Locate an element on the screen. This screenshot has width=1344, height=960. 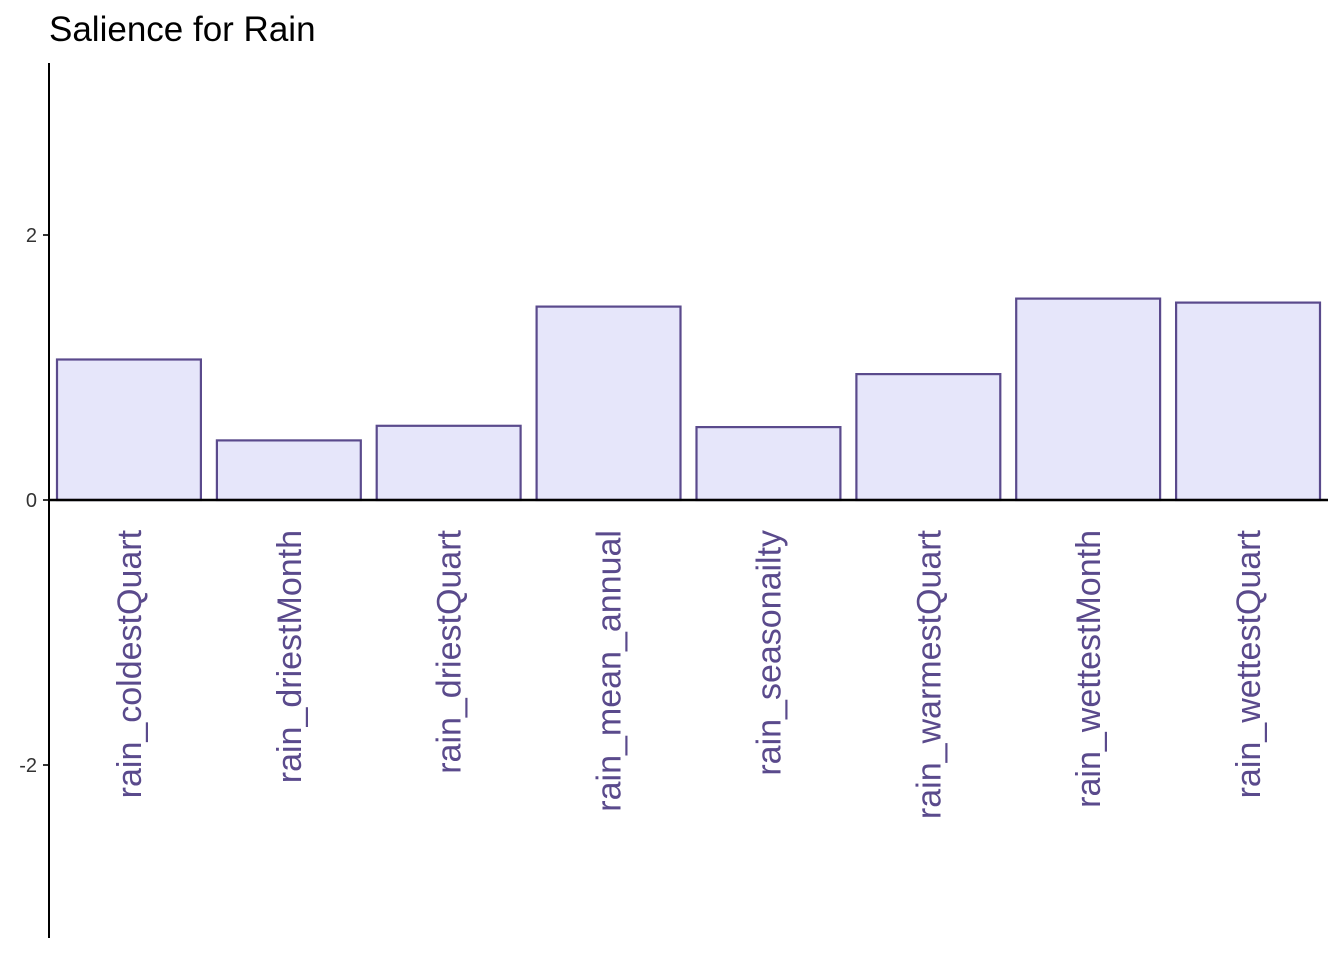
y-tick-label: 2 is located at coordinates (31, 236).